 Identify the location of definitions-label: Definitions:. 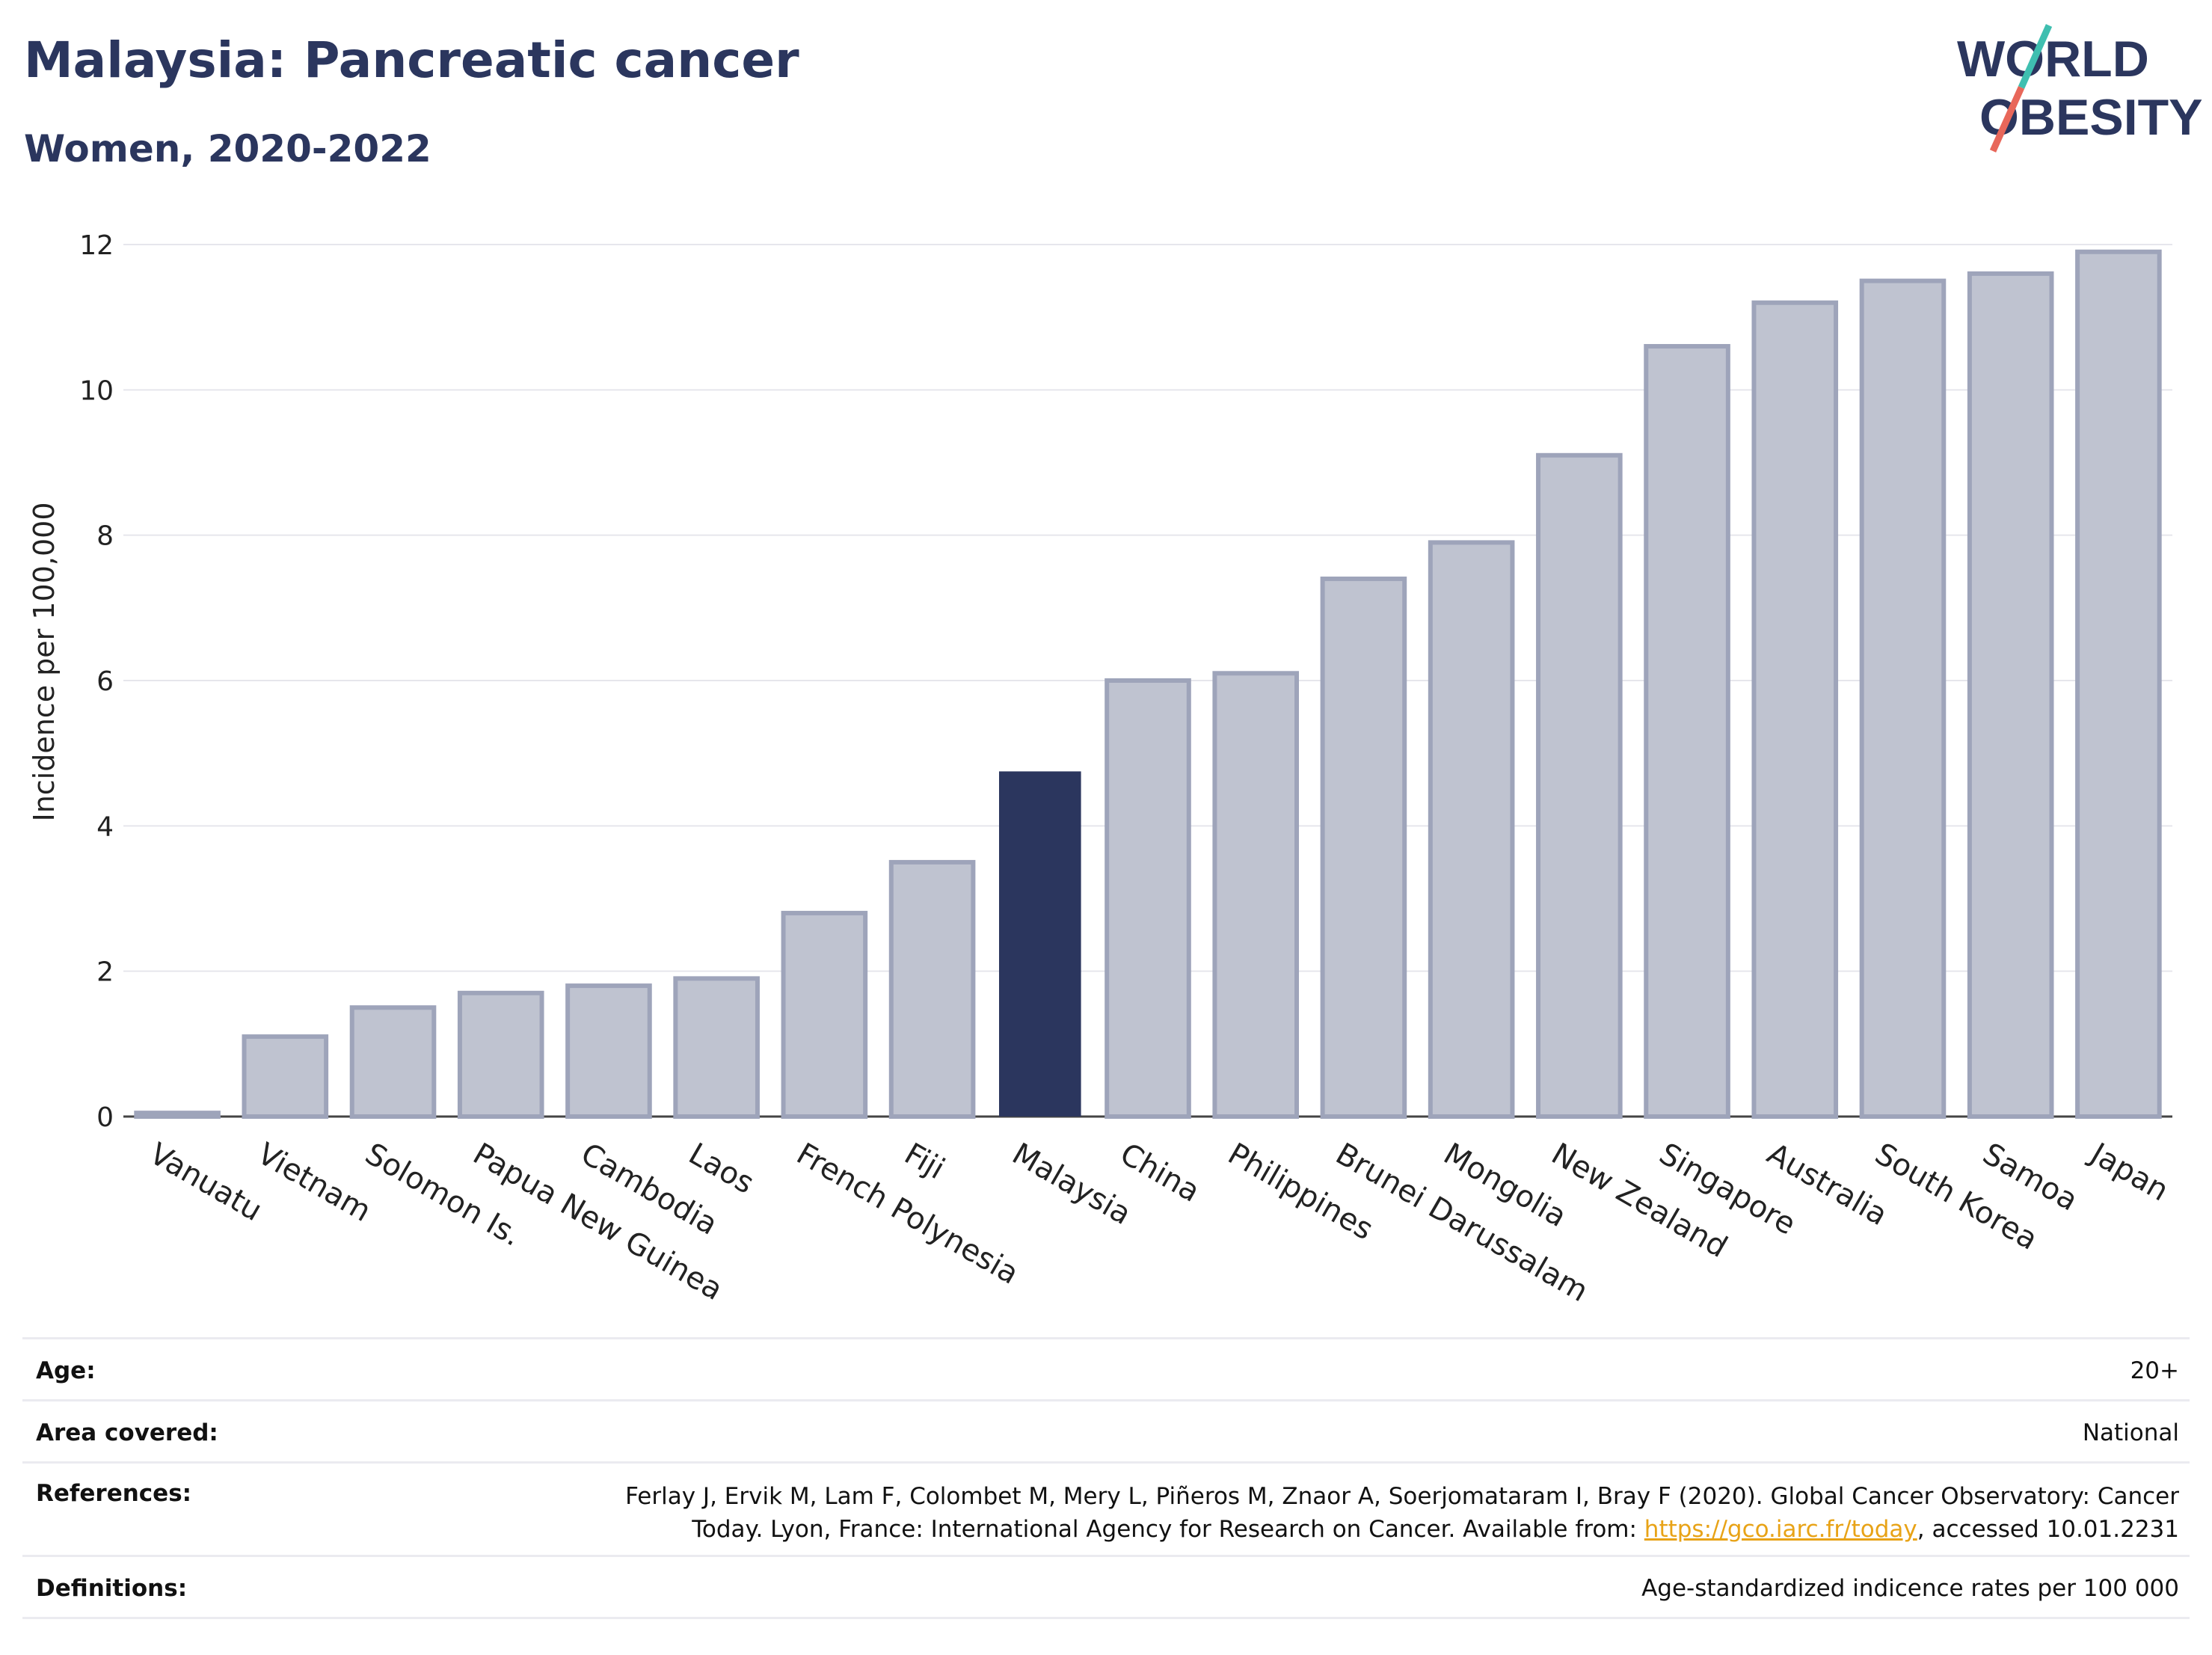
(112, 1588).